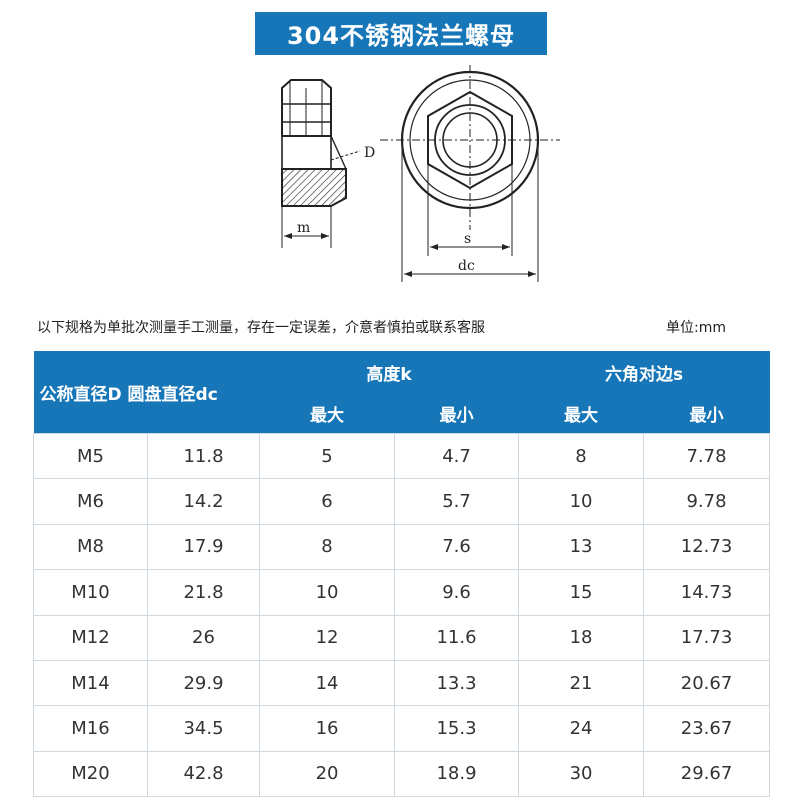 This screenshot has width=800, height=800. Describe the element at coordinates (172, 394) in the screenshot. I see `header-disc: 圆盘直径dc` at that location.